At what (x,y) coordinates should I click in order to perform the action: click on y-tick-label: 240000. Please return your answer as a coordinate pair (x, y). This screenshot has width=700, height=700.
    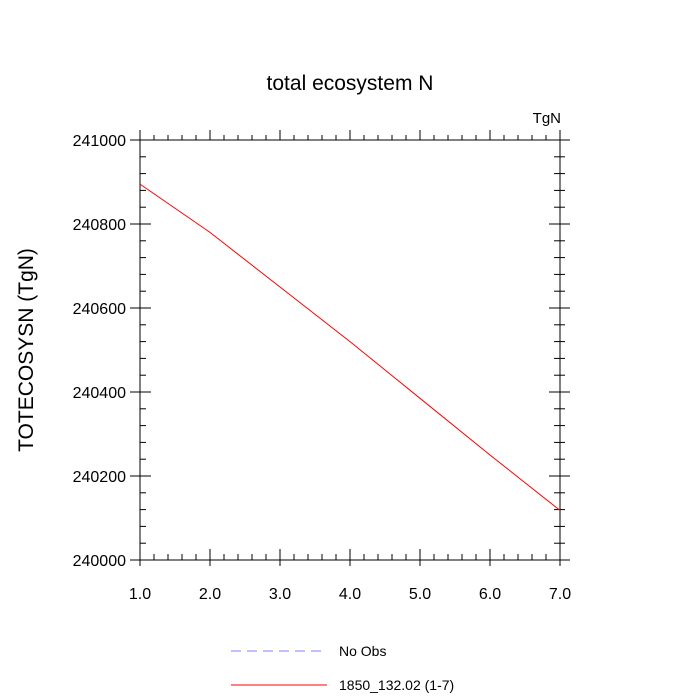
    Looking at the image, I should click on (99, 561).